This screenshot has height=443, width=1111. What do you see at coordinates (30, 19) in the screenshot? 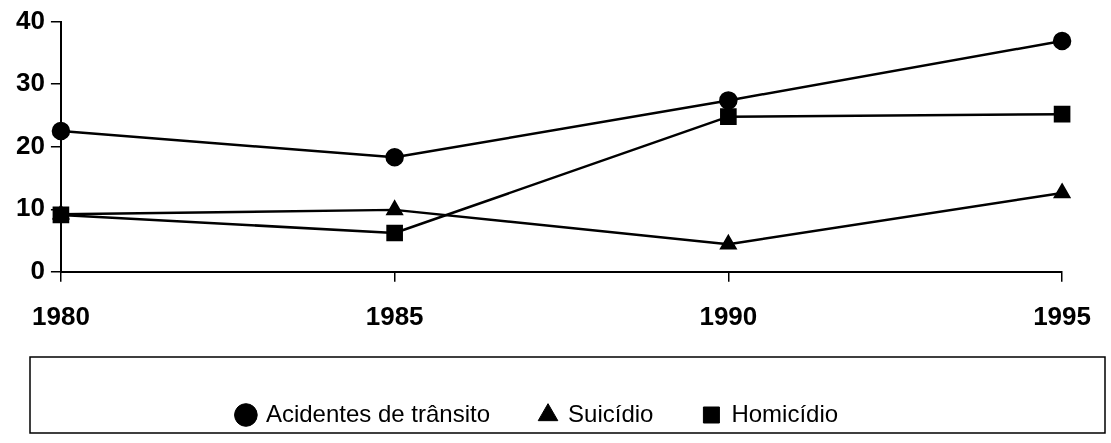
I see `y-tick-label: 40` at bounding box center [30, 19].